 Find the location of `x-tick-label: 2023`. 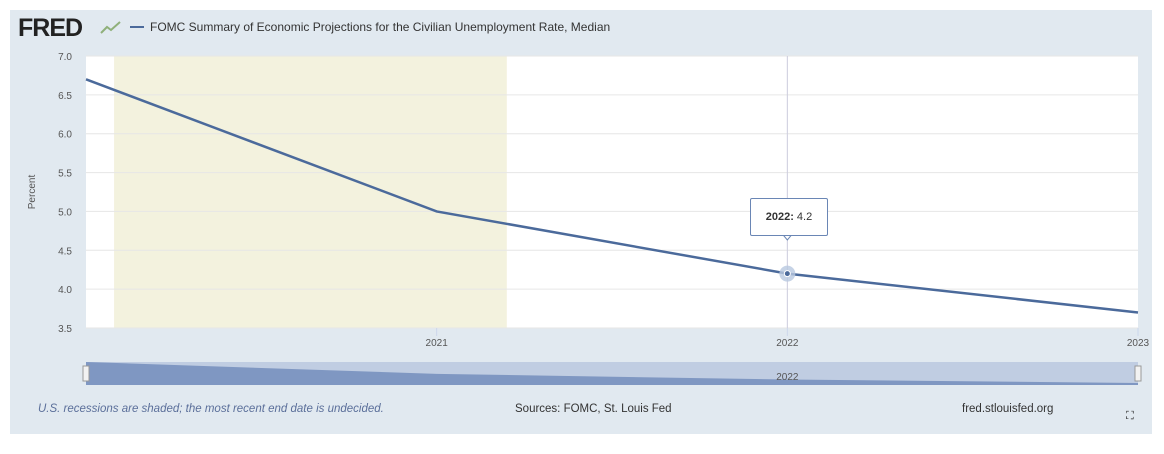

x-tick-label: 2023 is located at coordinates (1138, 343).